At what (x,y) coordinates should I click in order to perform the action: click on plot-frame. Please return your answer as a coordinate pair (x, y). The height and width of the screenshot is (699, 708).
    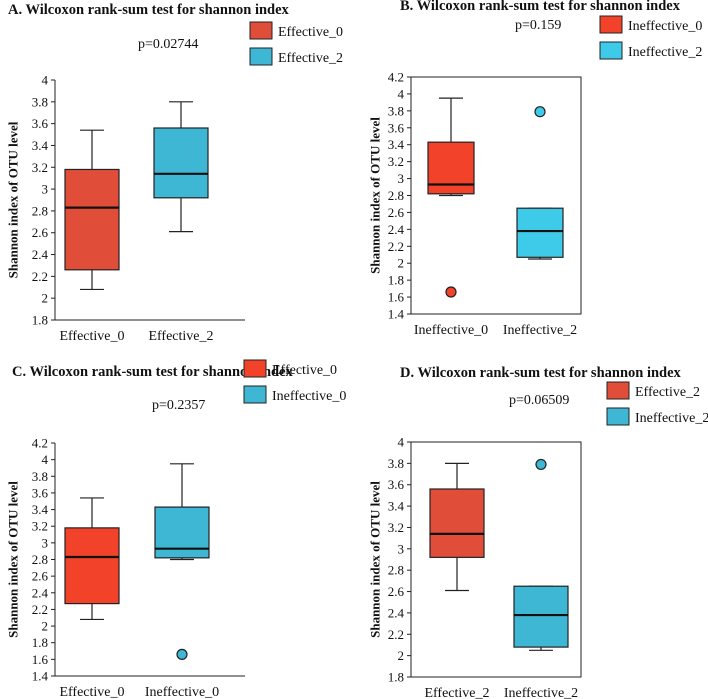
    Looking at the image, I should click on (496, 195).